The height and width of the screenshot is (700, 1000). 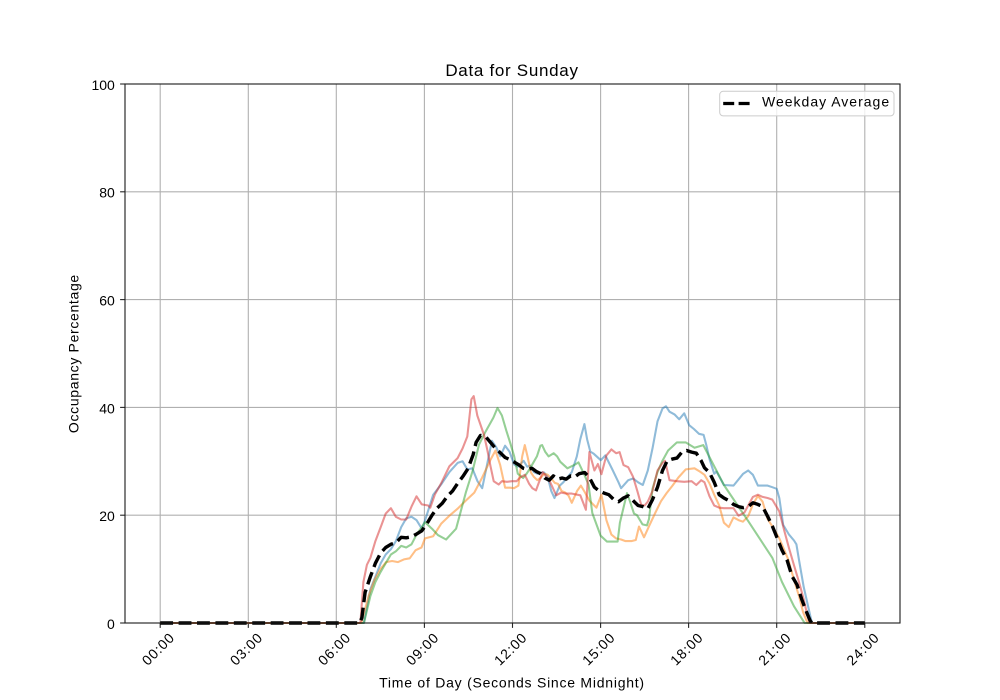 I want to click on svg-text: 0, so click(x=111, y=624).